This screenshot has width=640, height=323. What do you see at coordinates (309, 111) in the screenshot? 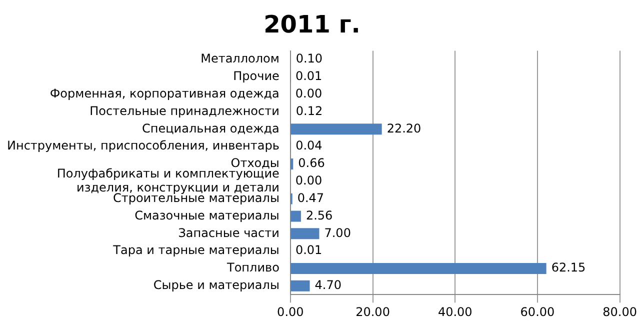
I see `data-label: 0.12` at bounding box center [309, 111].